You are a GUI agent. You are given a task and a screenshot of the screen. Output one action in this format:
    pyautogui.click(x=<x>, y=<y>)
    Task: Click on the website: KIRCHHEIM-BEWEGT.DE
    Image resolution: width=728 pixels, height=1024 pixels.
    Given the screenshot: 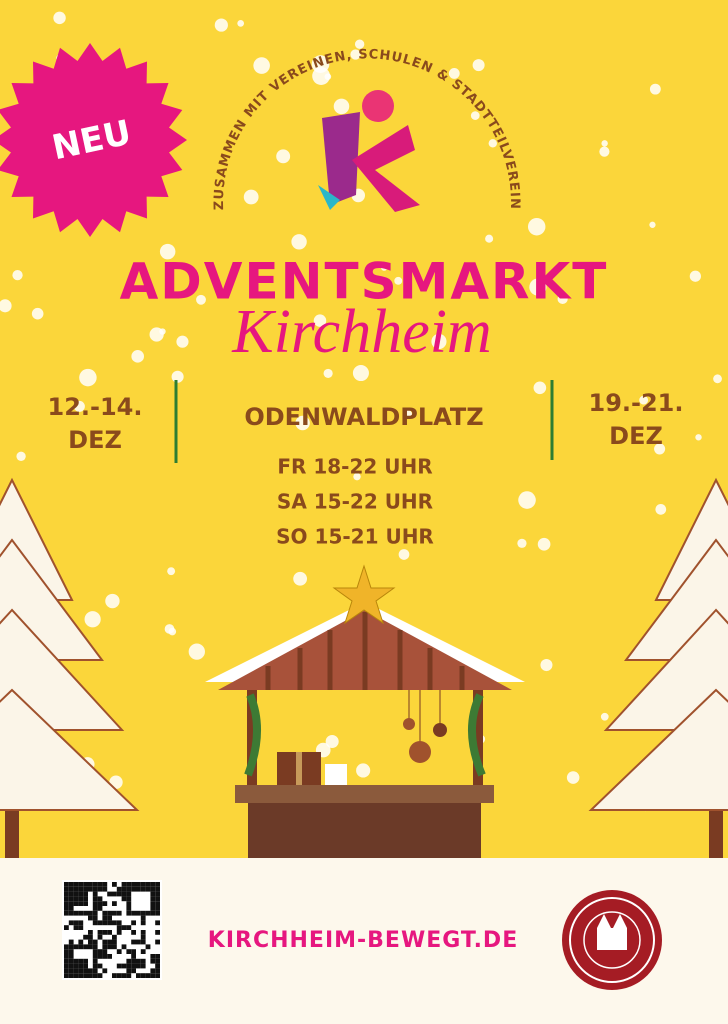 What is the action you would take?
    pyautogui.click(x=363, y=940)
    